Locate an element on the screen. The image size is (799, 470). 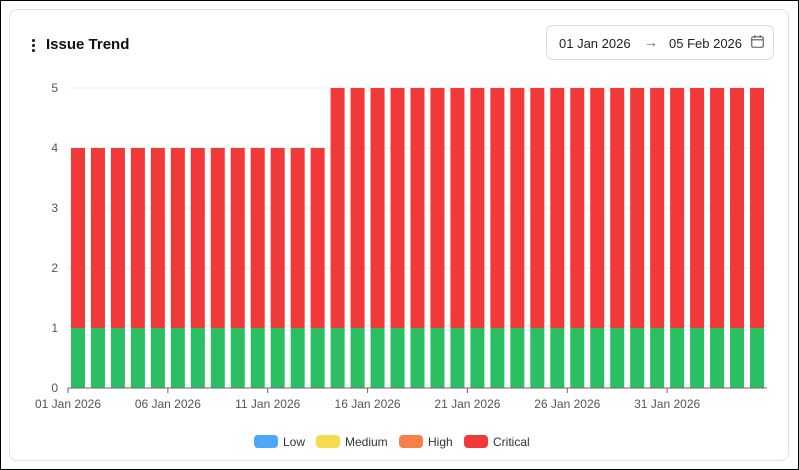
x-tick-label: 31 Jan 2026 is located at coordinates (667, 404).